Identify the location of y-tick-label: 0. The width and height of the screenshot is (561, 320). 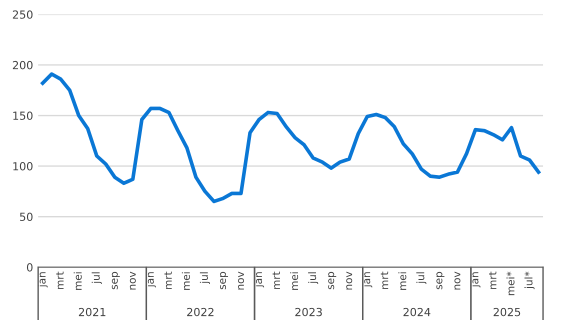
(29, 267).